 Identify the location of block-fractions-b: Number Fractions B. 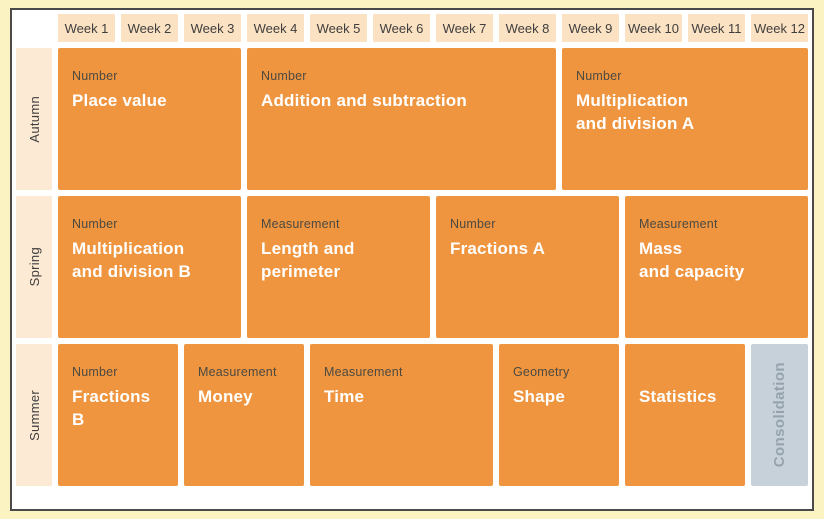
(118, 415).